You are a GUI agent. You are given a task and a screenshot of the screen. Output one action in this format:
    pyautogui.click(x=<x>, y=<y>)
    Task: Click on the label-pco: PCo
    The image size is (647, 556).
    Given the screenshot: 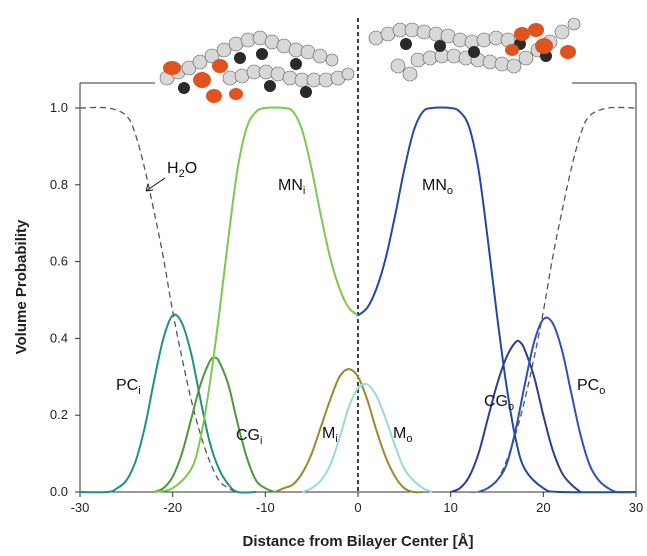 What is the action you would take?
    pyautogui.click(x=591, y=387)
    